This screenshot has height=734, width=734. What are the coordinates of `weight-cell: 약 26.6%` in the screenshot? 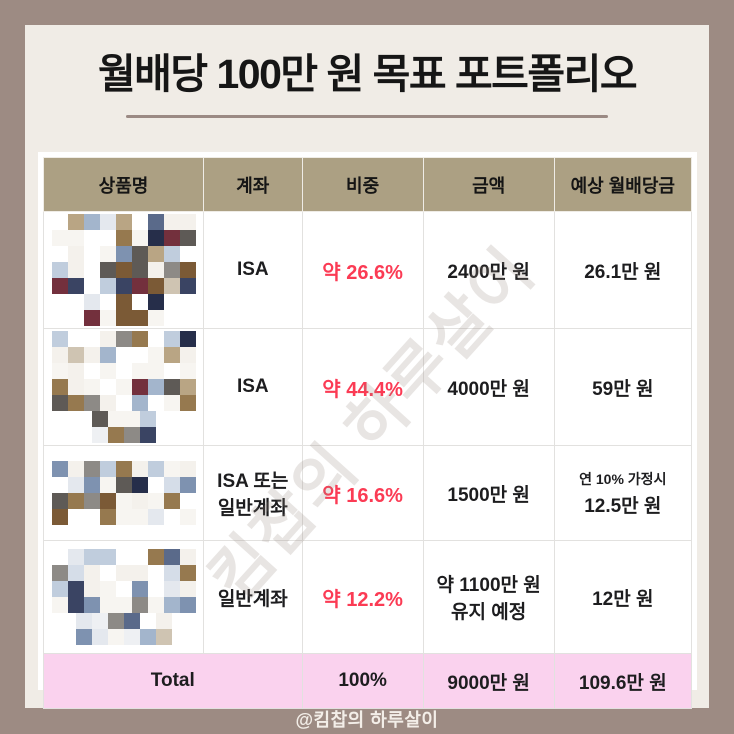 It's located at (362, 270).